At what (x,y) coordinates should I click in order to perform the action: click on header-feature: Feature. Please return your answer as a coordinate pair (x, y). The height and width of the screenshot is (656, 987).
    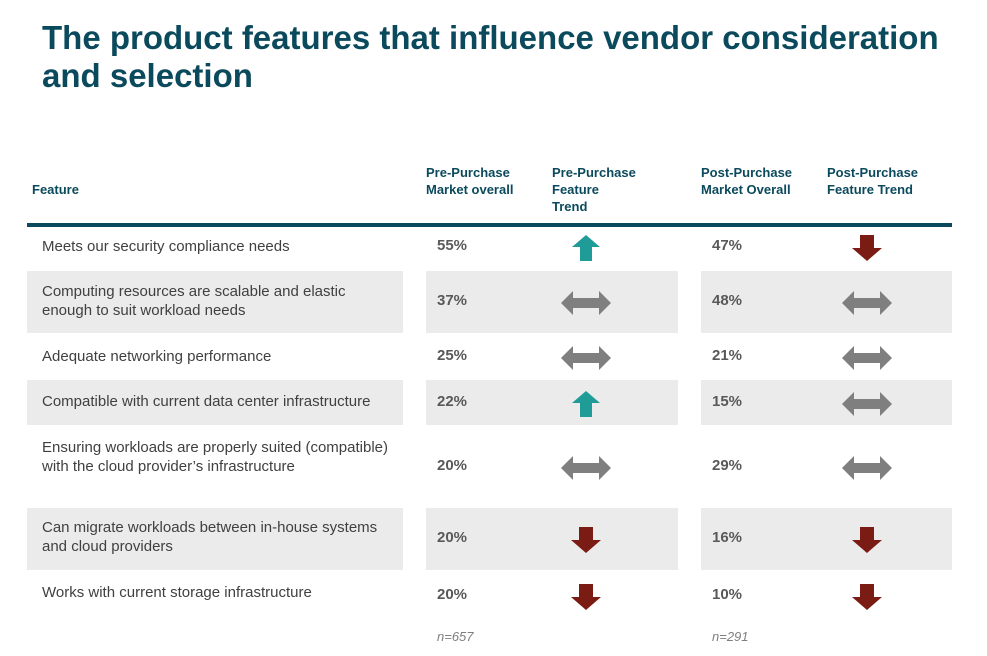
    Looking at the image, I should click on (55, 189).